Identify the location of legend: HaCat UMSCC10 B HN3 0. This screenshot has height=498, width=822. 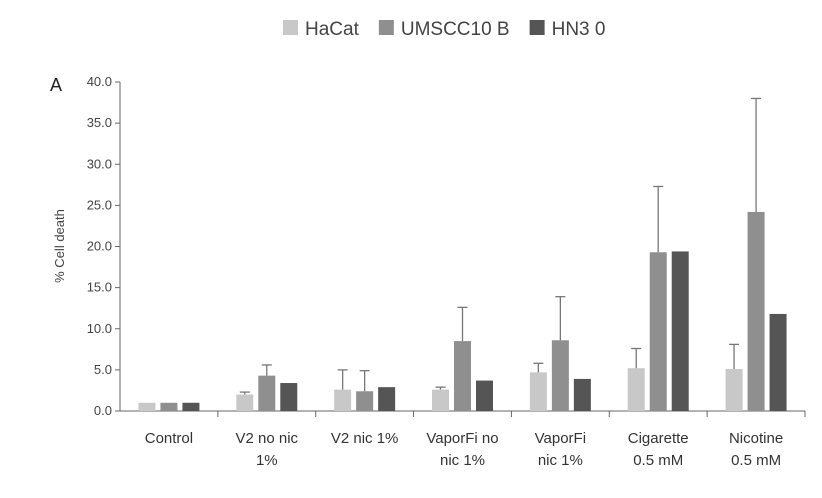
(444, 29).